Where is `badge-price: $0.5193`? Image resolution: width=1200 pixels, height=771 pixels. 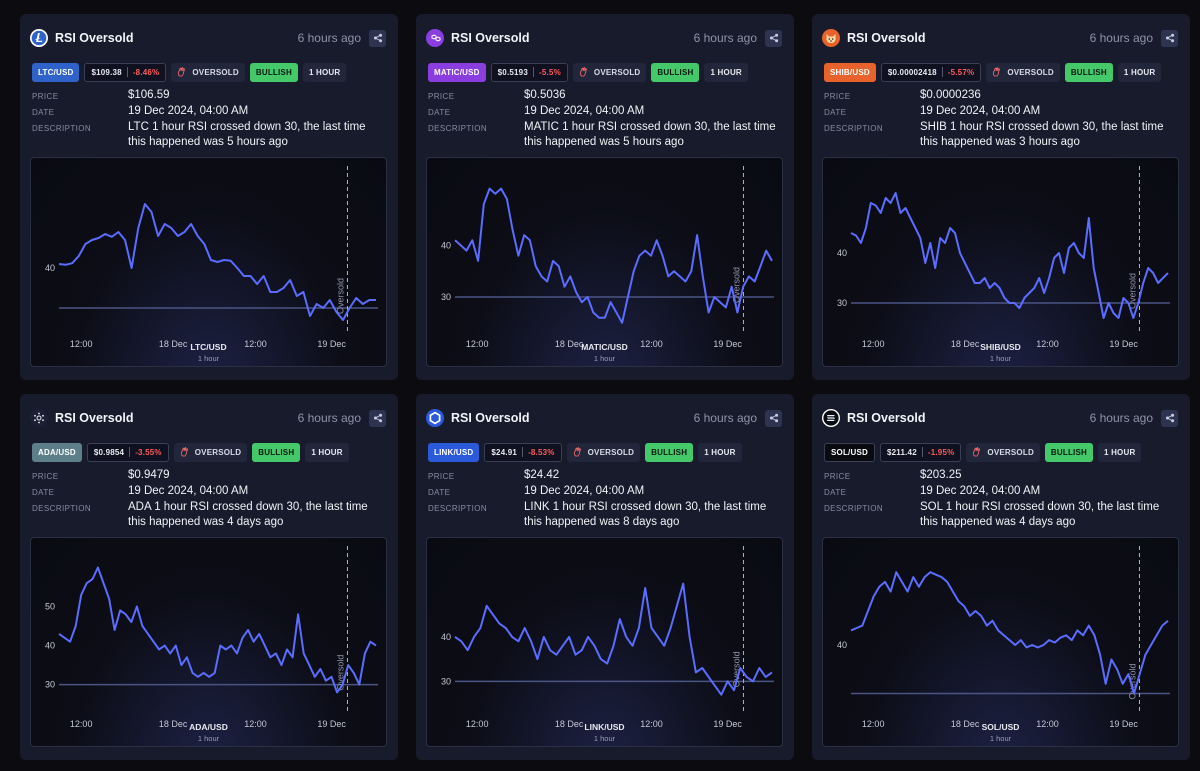 badge-price: $0.5193 is located at coordinates (512, 72).